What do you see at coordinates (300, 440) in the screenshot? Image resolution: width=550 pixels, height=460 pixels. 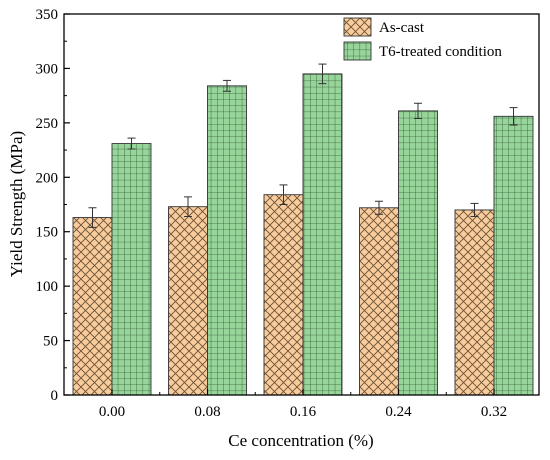 I see `x-axis-title: Ce concentration (%)` at bounding box center [300, 440].